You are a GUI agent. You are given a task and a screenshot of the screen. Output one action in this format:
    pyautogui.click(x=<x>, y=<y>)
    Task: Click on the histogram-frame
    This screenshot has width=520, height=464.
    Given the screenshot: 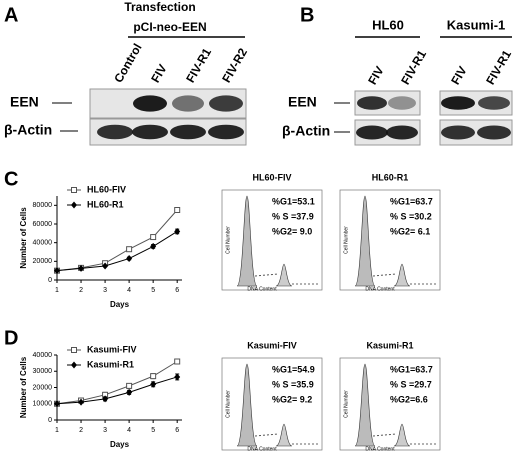 What is the action you would take?
    pyautogui.click(x=272, y=240)
    